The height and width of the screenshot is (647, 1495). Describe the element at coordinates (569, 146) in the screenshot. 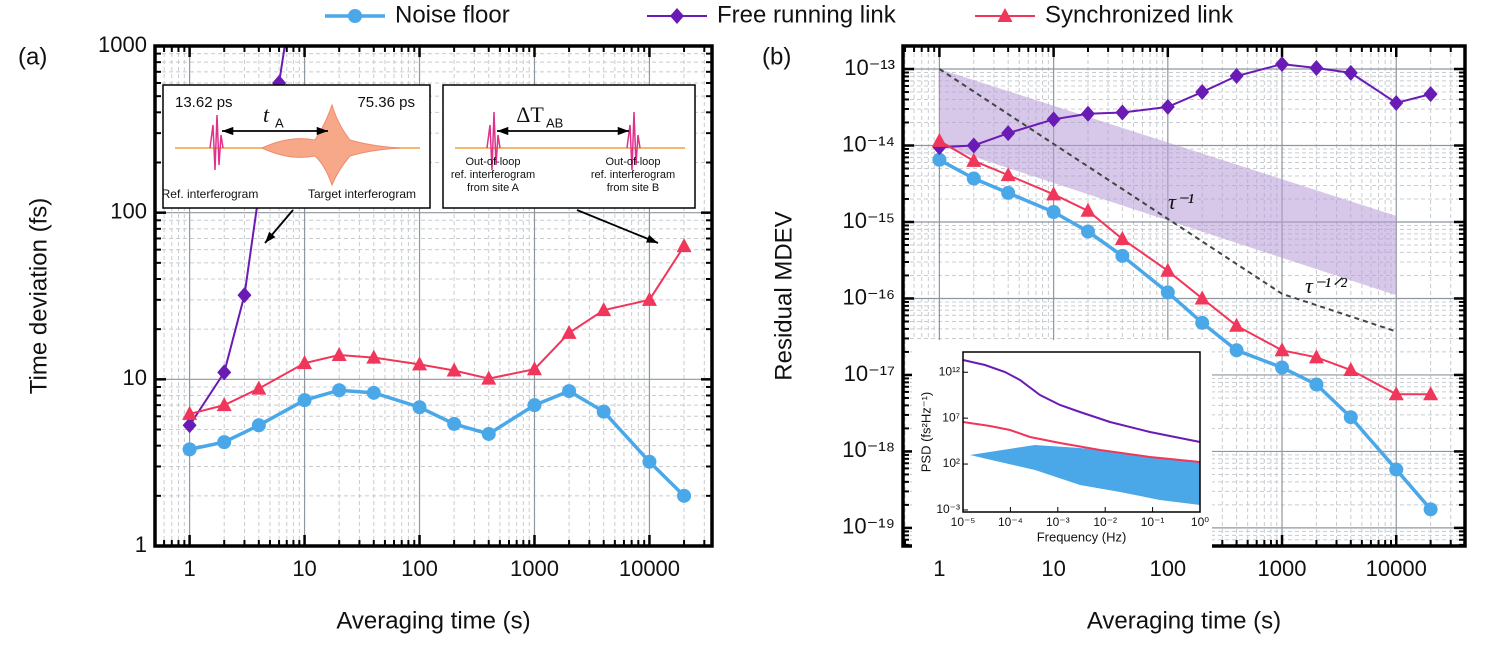

I see `inset-box` at that location.